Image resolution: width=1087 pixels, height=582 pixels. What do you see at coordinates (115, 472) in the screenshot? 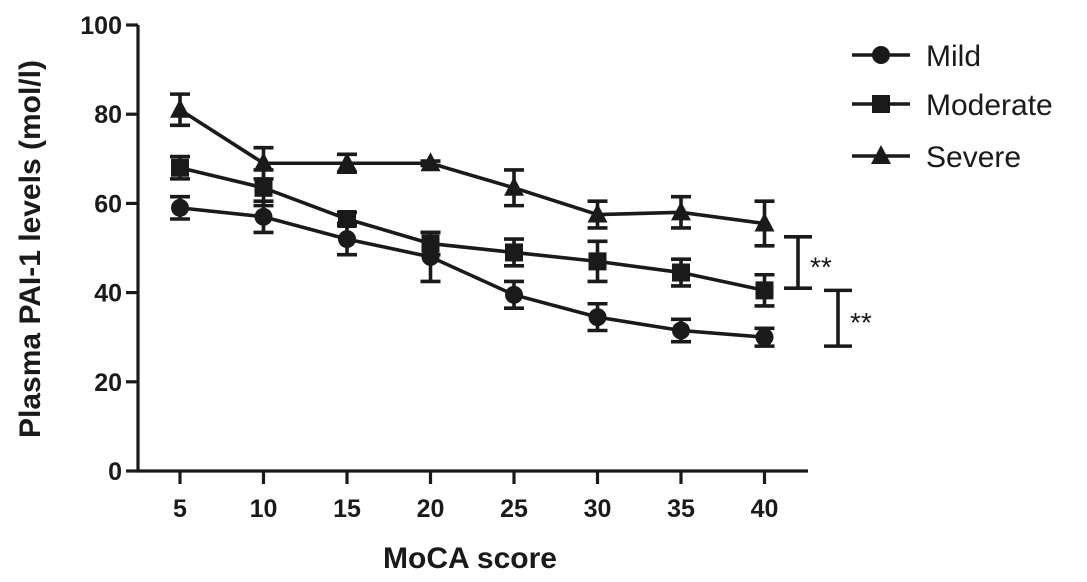
I see `y-tick-label: 0` at bounding box center [115, 472].